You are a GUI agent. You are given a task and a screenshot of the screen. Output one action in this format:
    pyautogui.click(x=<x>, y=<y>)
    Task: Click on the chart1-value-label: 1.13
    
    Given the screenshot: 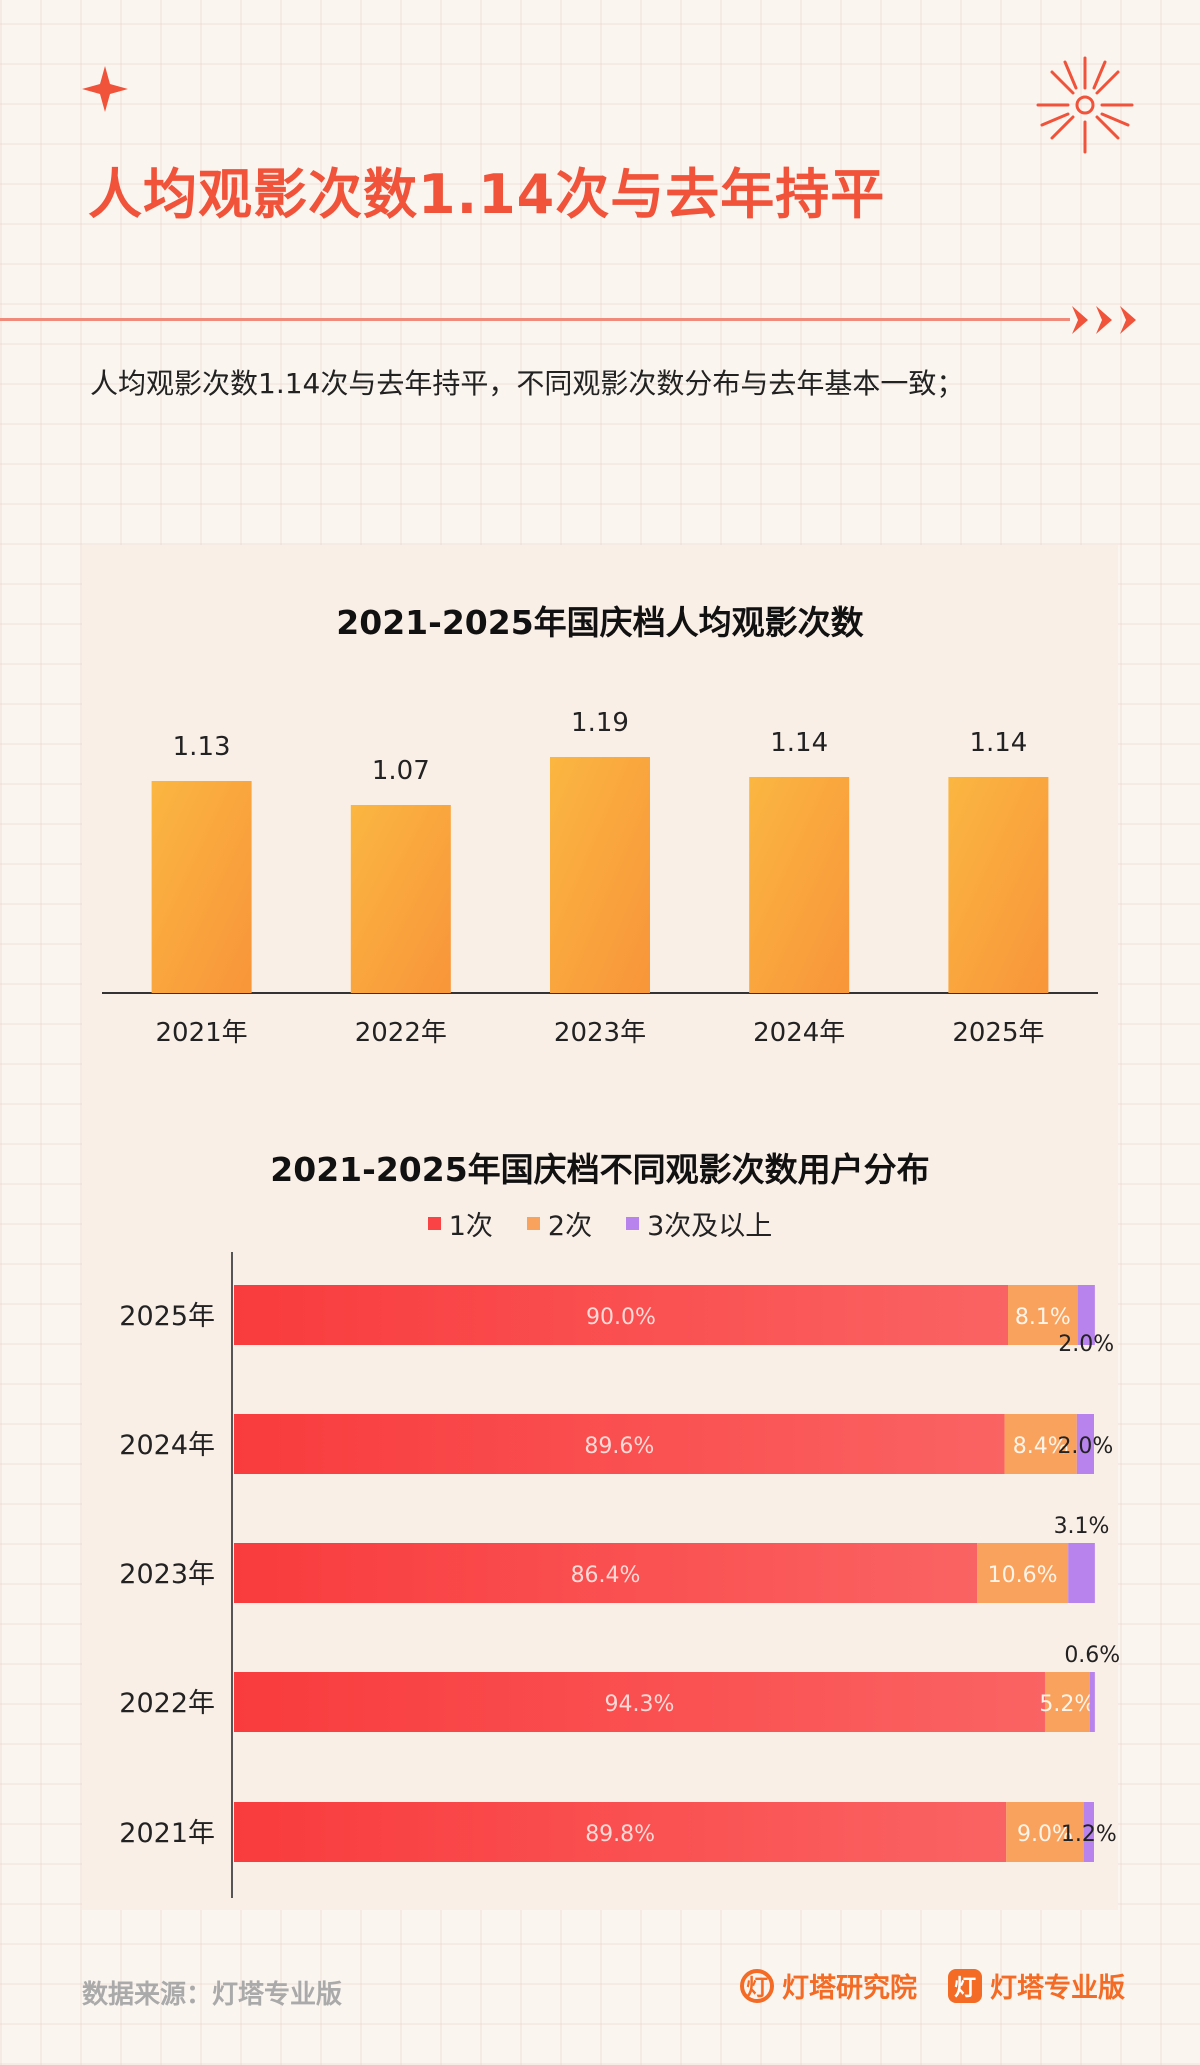 What is the action you would take?
    pyautogui.click(x=202, y=747)
    